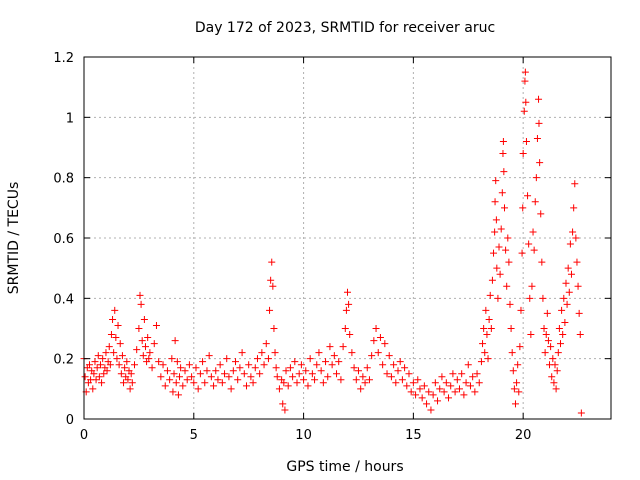 The height and width of the screenshot is (480, 640). I want to click on y-tick-label: 0.2, so click(63, 360).